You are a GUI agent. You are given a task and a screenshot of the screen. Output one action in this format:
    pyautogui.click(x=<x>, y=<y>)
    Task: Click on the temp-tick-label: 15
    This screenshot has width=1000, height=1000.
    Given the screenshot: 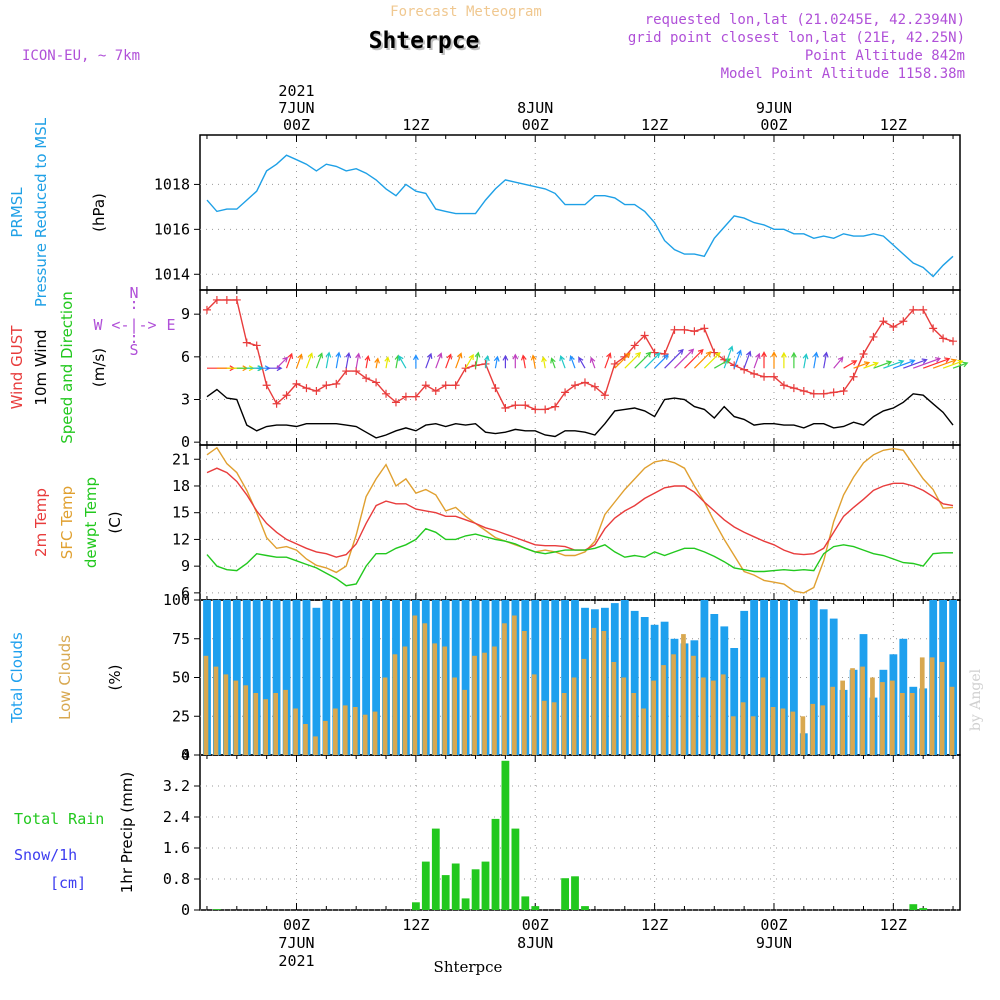 What is the action you would take?
    pyautogui.click(x=181, y=513)
    